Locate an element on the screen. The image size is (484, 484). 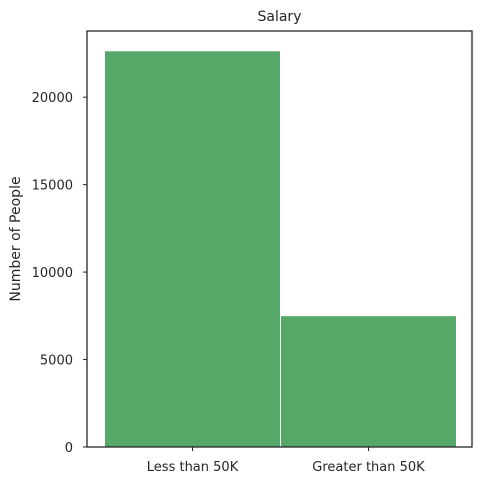
y-tick-label-4: 20000 is located at coordinates (52, 98).